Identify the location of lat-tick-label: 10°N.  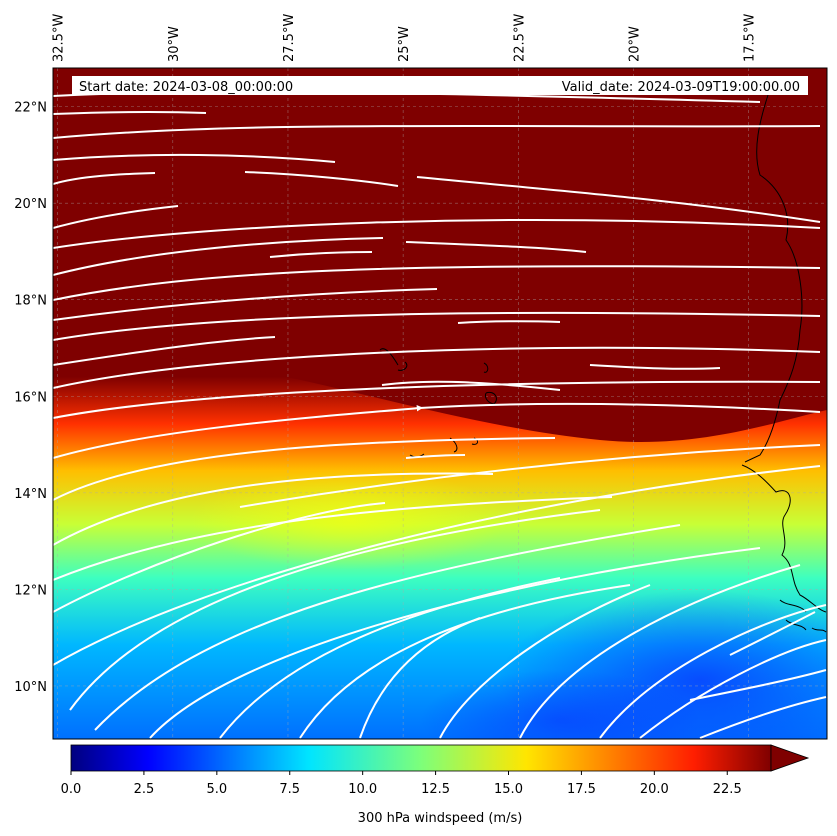
(30, 687).